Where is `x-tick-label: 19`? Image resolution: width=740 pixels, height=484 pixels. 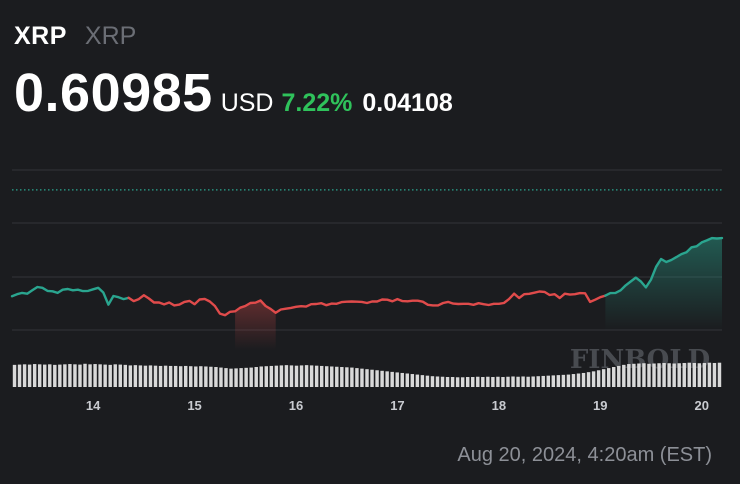
x-tick-label: 19 is located at coordinates (600, 405).